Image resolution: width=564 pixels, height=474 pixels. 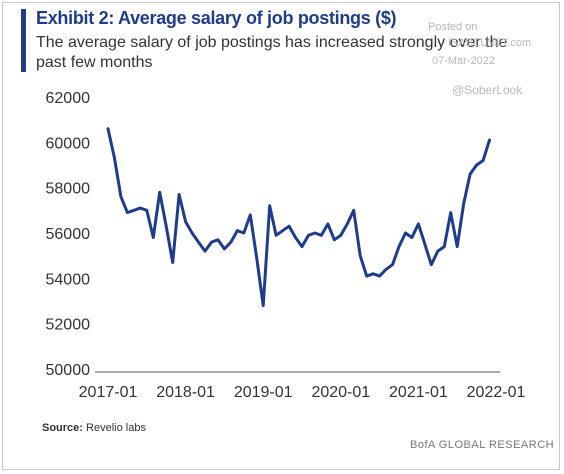 I want to click on watermark-site: ISABELNET.com, so click(x=490, y=43).